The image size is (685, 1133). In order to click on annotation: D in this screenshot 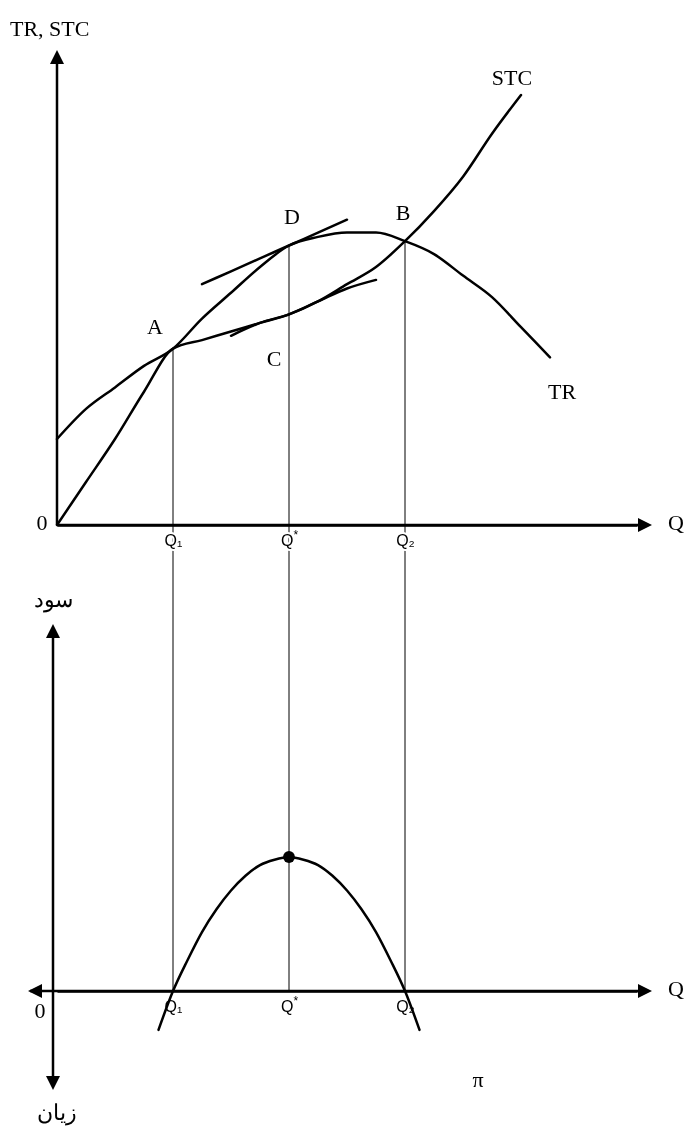, I will do `click(292, 216)`.